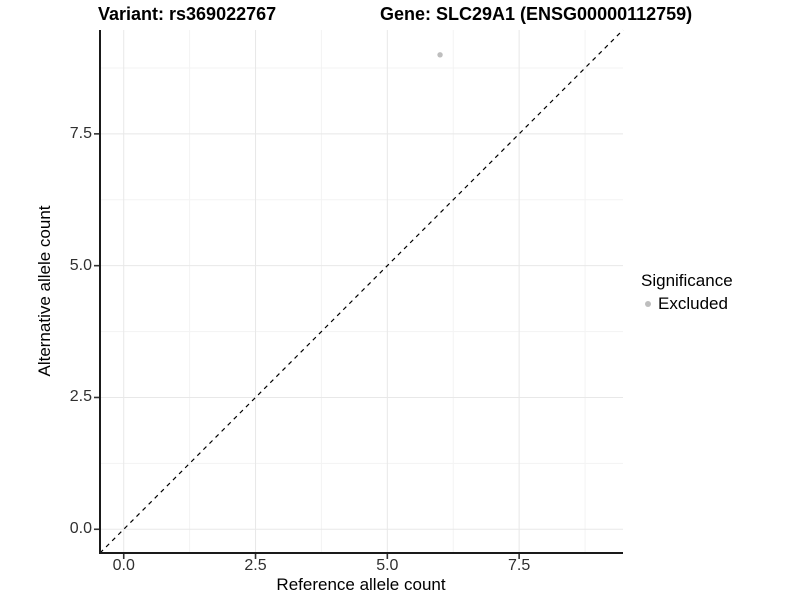 The height and width of the screenshot is (600, 800). I want to click on legend-point-icon, so click(648, 304).